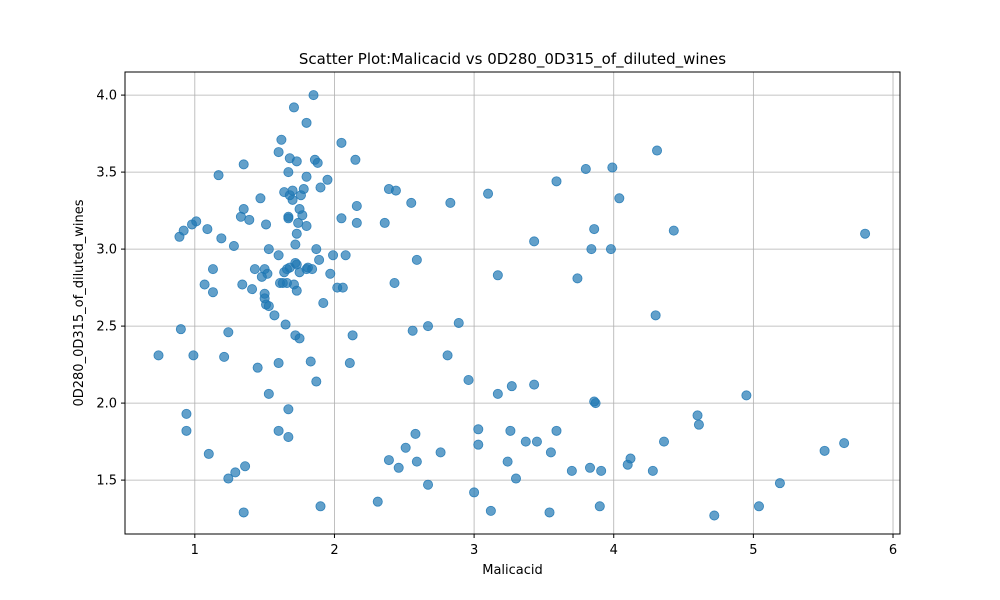  What do you see at coordinates (106, 404) in the screenshot?
I see `y-tick-label: 2.0` at bounding box center [106, 404].